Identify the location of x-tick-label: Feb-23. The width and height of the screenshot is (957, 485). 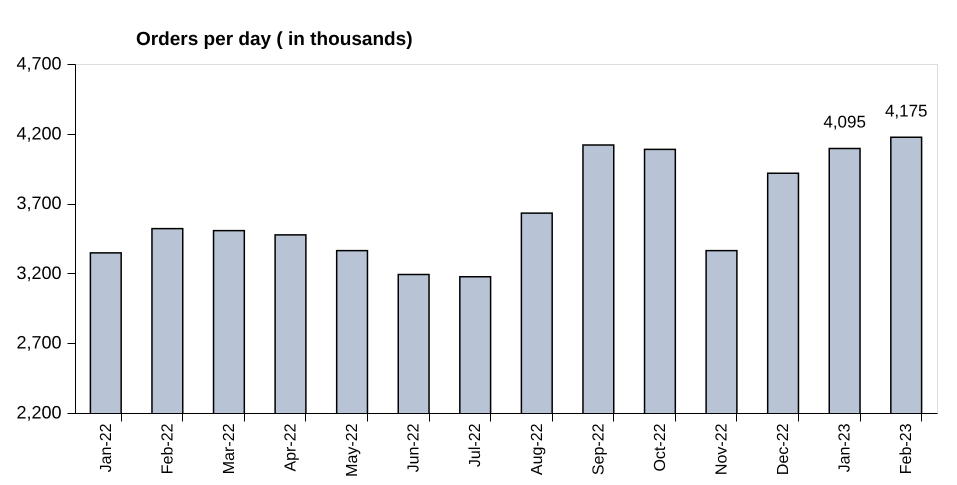
(907, 448).